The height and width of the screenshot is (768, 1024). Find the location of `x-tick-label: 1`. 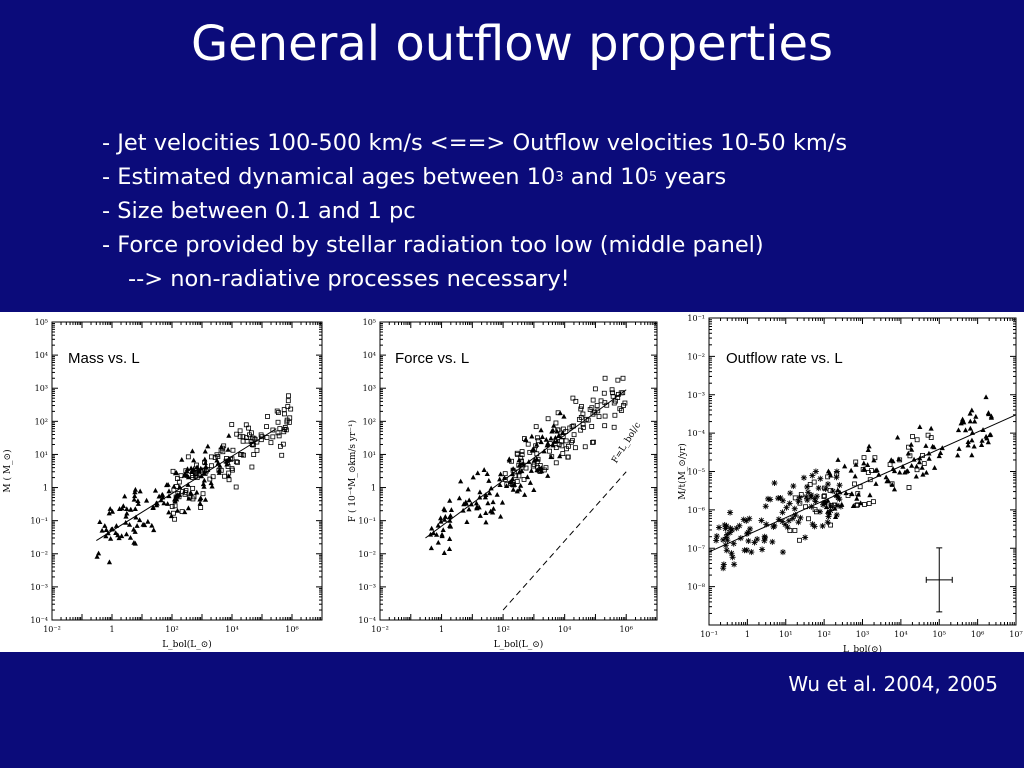

x-tick-label: 1 is located at coordinates (441, 629).